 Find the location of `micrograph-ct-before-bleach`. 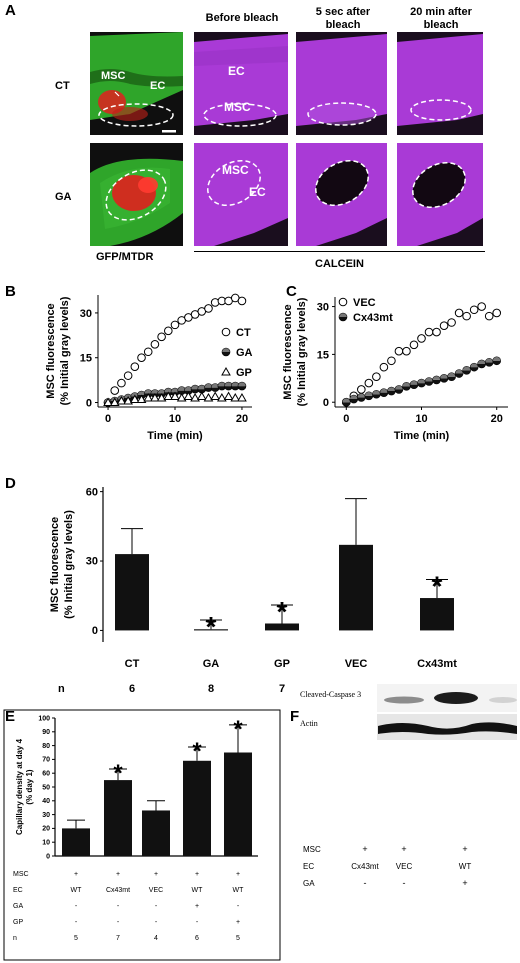

micrograph-ct-before-bleach is located at coordinates (241, 83).